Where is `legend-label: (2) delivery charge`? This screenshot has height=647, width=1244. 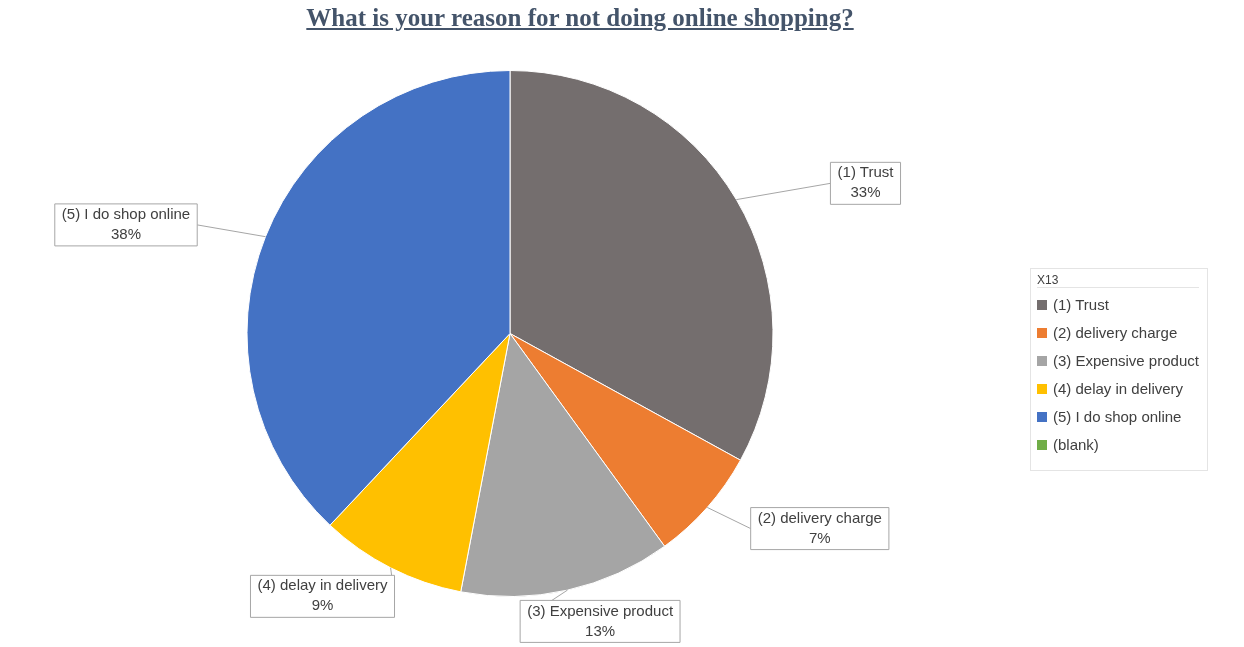
legend-label: (2) delivery charge is located at coordinates (1115, 332).